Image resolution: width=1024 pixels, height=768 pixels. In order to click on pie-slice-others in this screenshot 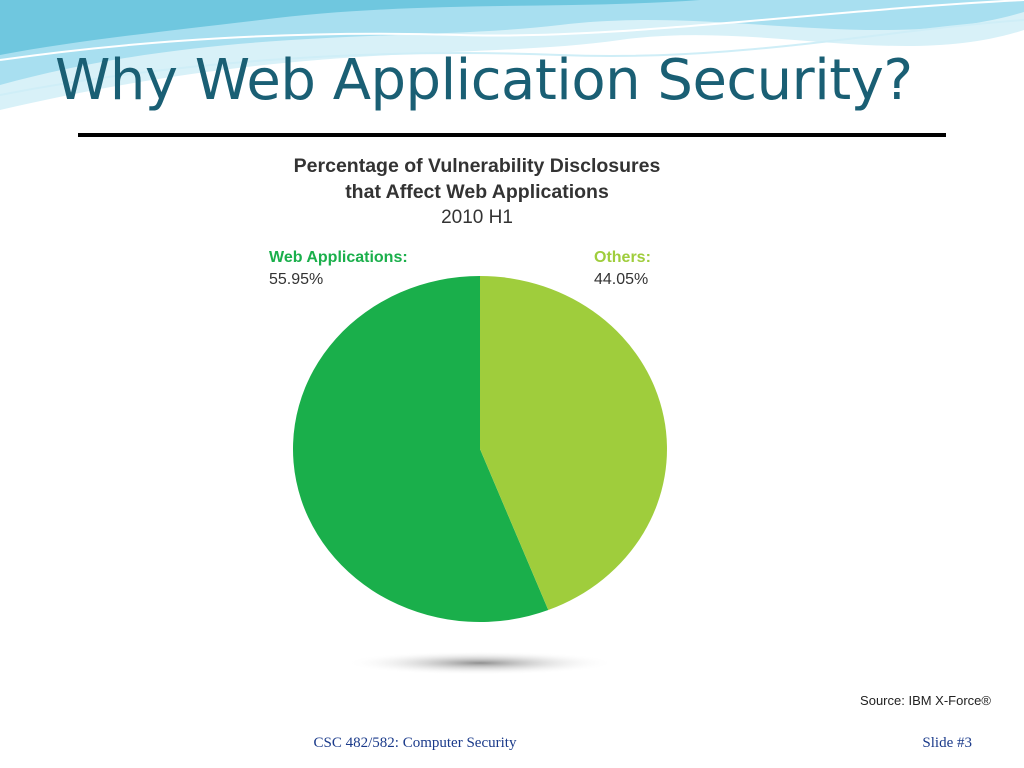, I will do `click(573, 443)`.